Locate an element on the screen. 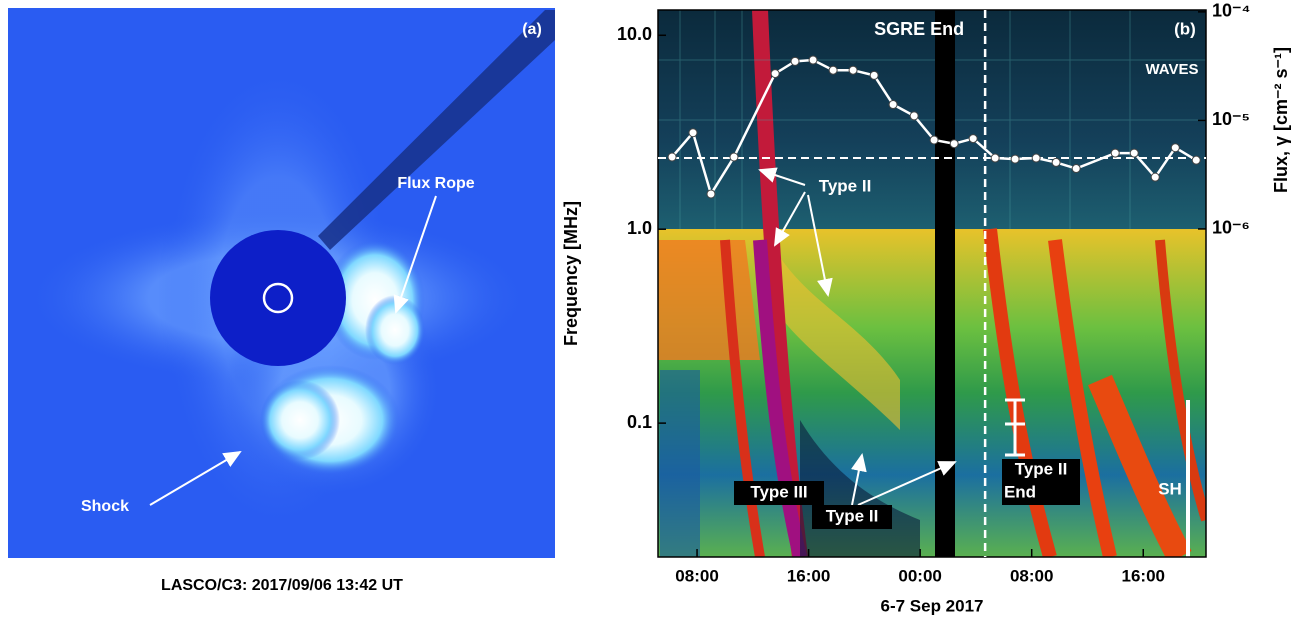 The image size is (1296, 629). panel-label: (b) is located at coordinates (1185, 28).